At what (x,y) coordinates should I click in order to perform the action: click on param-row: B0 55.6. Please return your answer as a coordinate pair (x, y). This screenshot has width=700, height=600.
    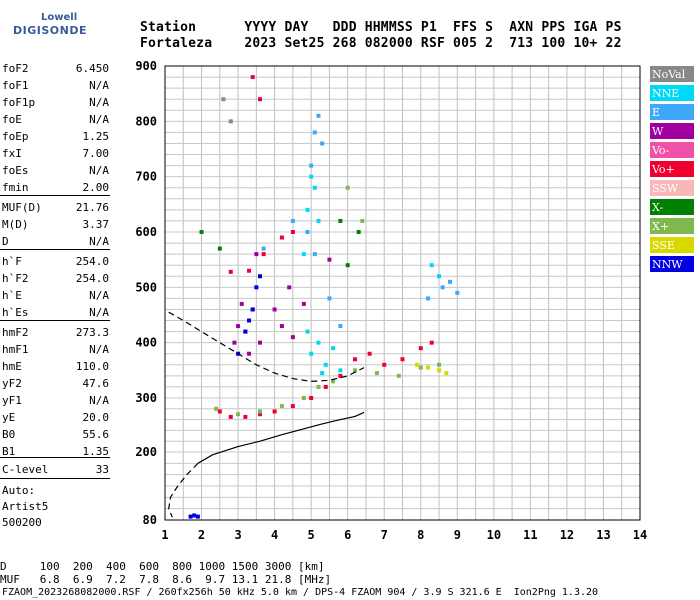
    Looking at the image, I should click on (55, 434).